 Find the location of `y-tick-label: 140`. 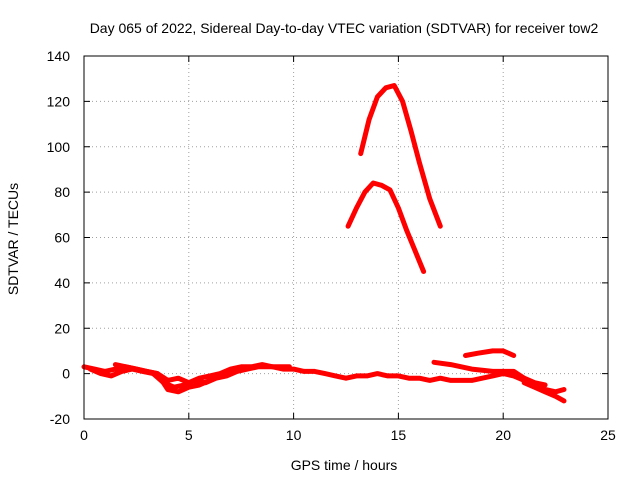

y-tick-label: 140 is located at coordinates (59, 56).